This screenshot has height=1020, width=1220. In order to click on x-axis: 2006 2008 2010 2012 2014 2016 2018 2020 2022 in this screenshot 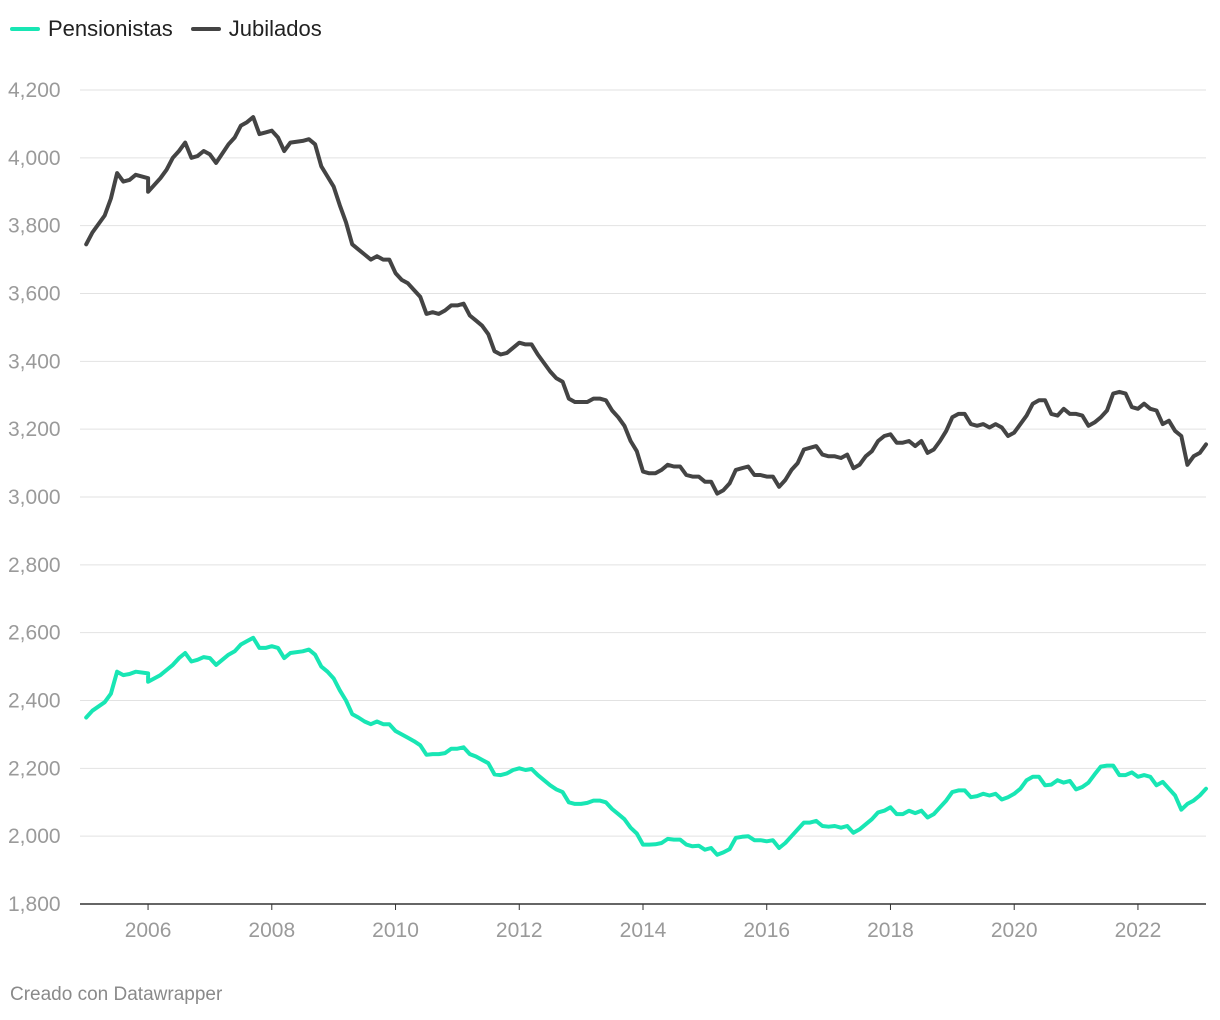, I will do `click(643, 923)`.